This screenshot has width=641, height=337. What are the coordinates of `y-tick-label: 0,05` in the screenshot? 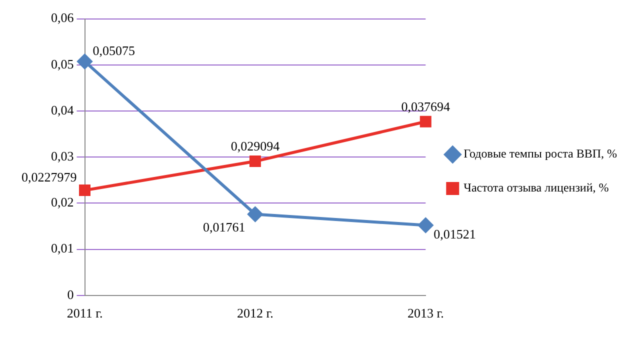 It's located at (62, 64).